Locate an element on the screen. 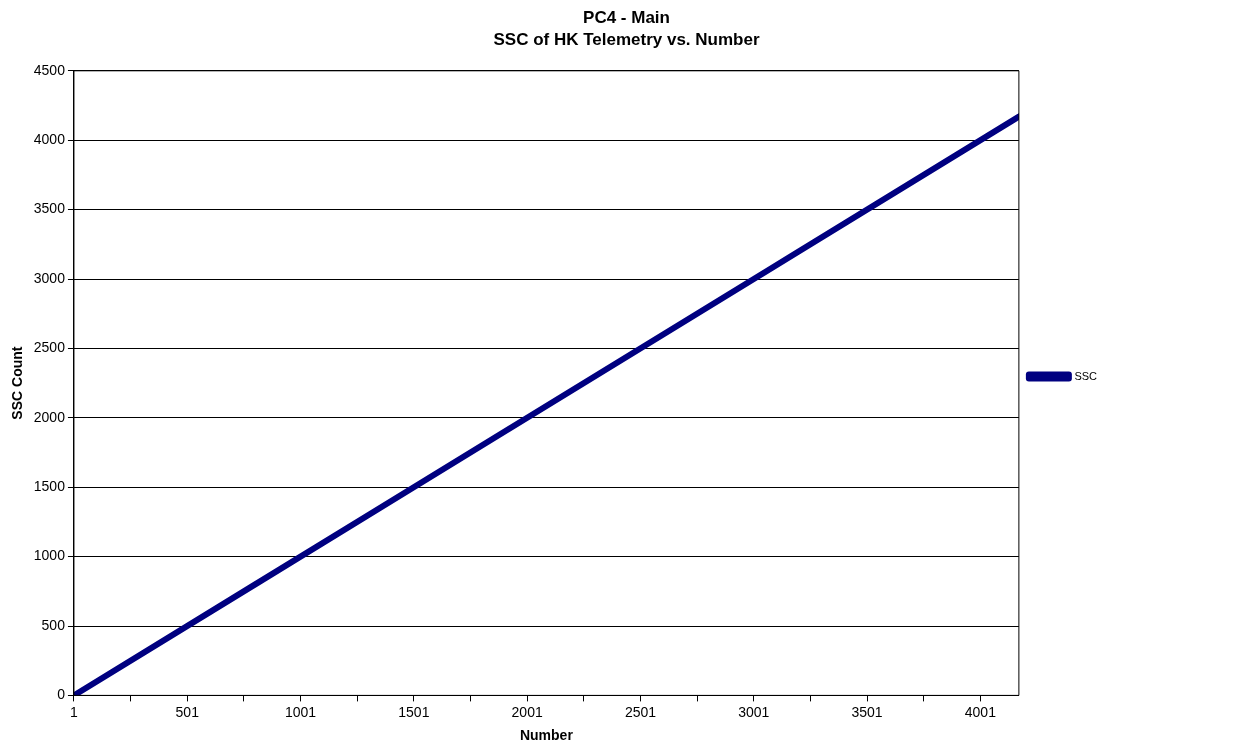 The width and height of the screenshot is (1257, 753). x-axis-title: Number is located at coordinates (546, 735).